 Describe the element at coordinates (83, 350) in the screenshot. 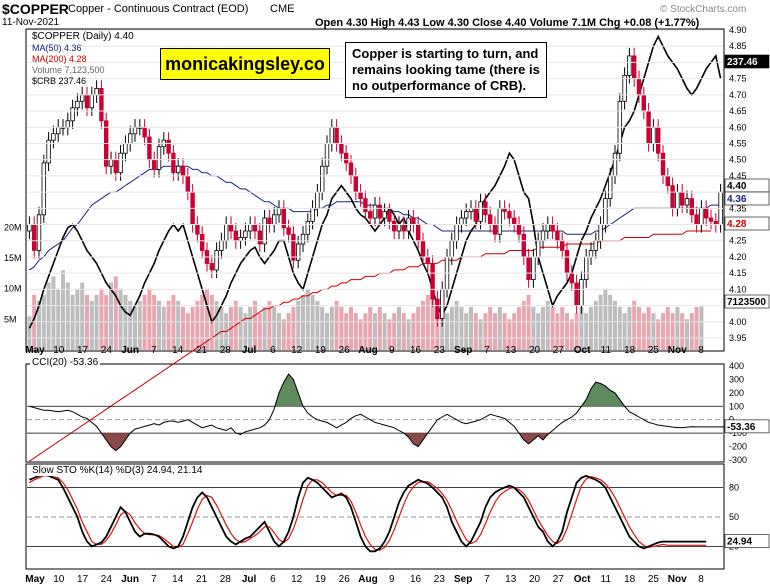

I see `date-tick-top: 17` at that location.